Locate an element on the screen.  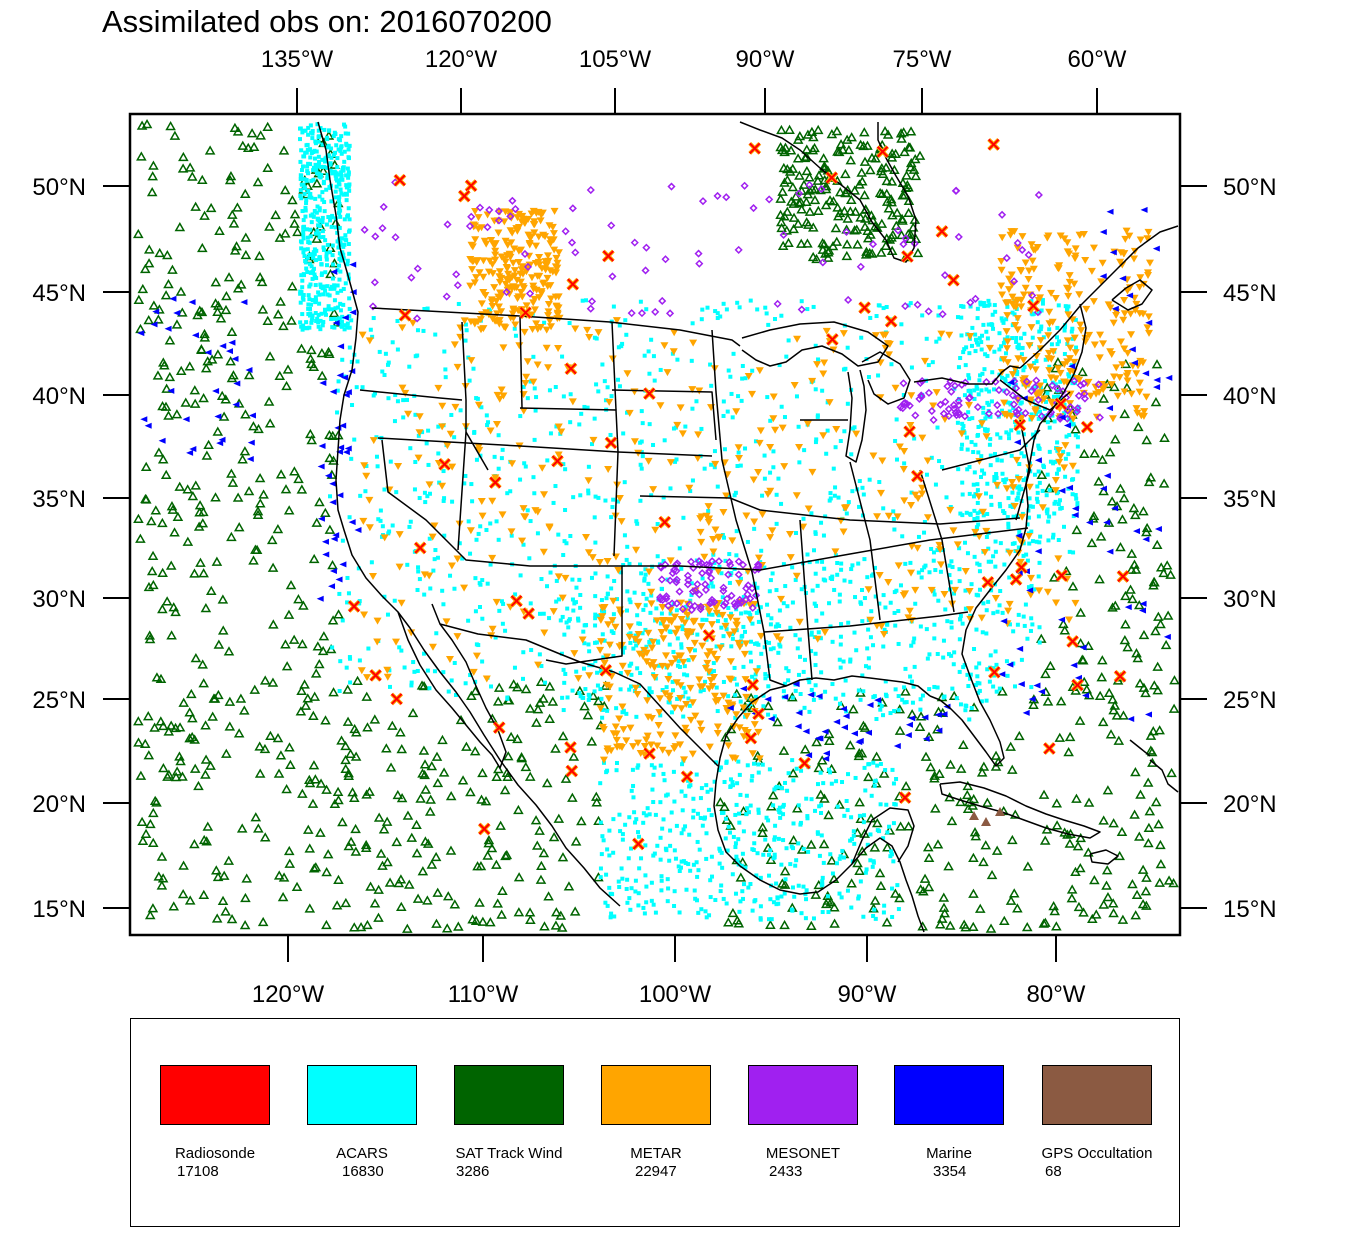
mesonet-marker is located at coordinates (487, 227).